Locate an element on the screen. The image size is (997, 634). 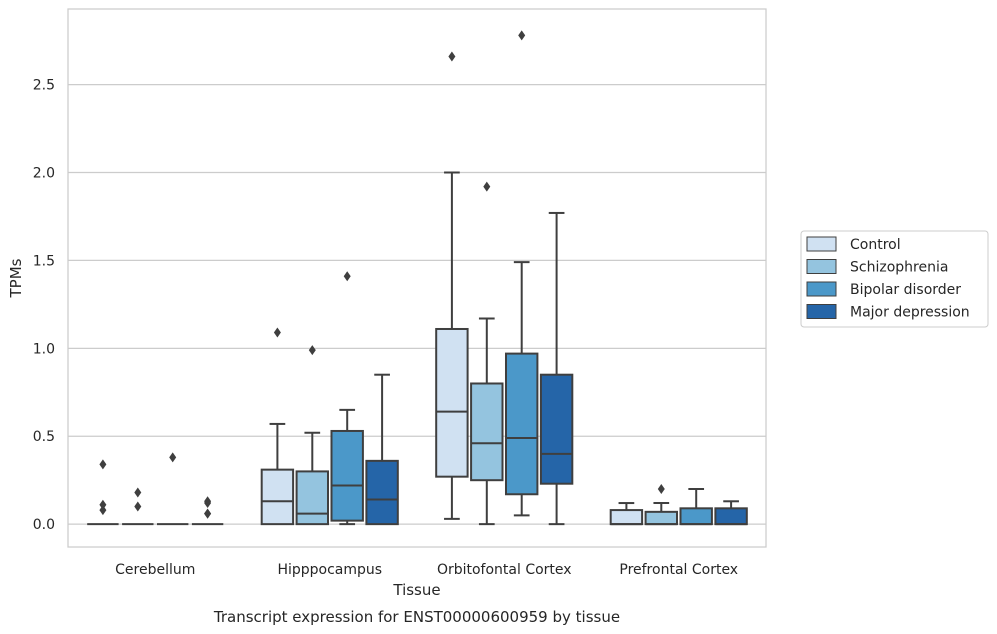
x-tick-label: Cerebellum is located at coordinates (155, 570).